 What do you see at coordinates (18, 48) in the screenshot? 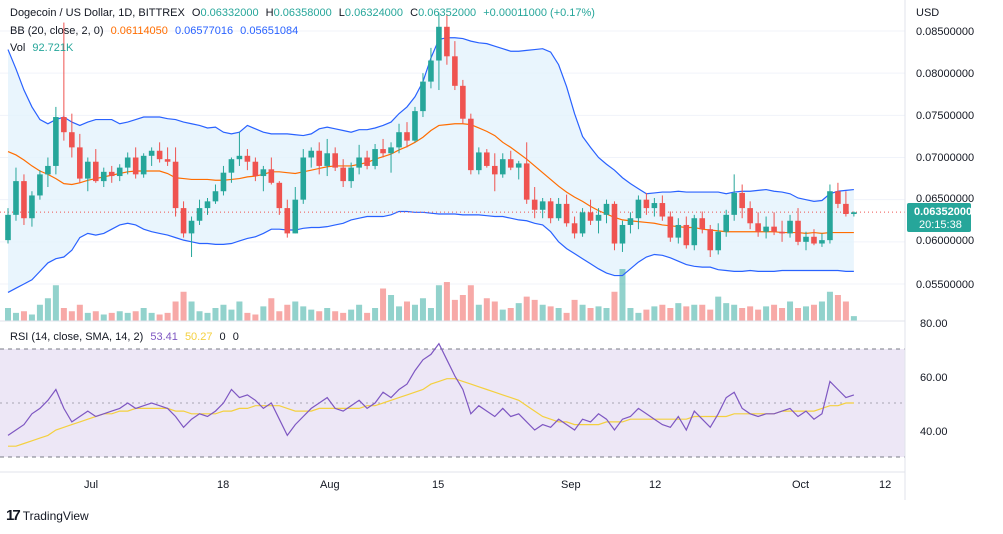
I see `vol-indicator-label: Vol` at bounding box center [18, 48].